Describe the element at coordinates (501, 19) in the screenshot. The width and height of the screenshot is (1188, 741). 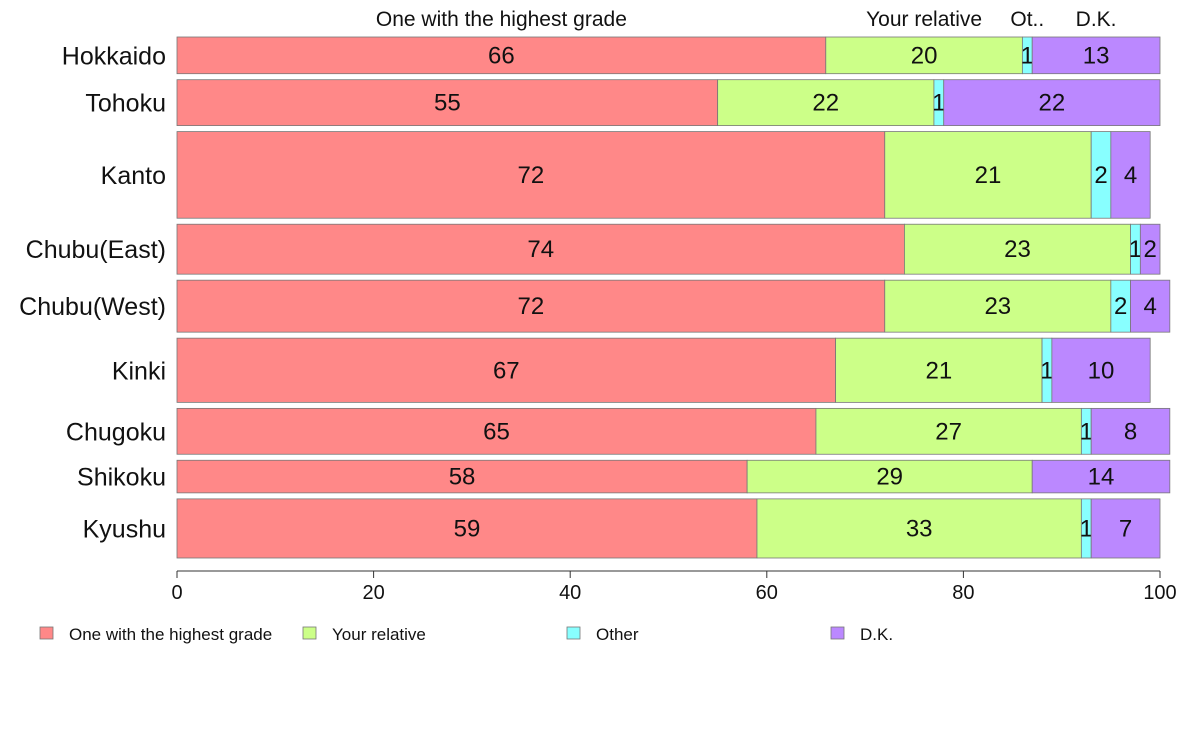
I see `top-series-label: One with the highest grade` at that location.